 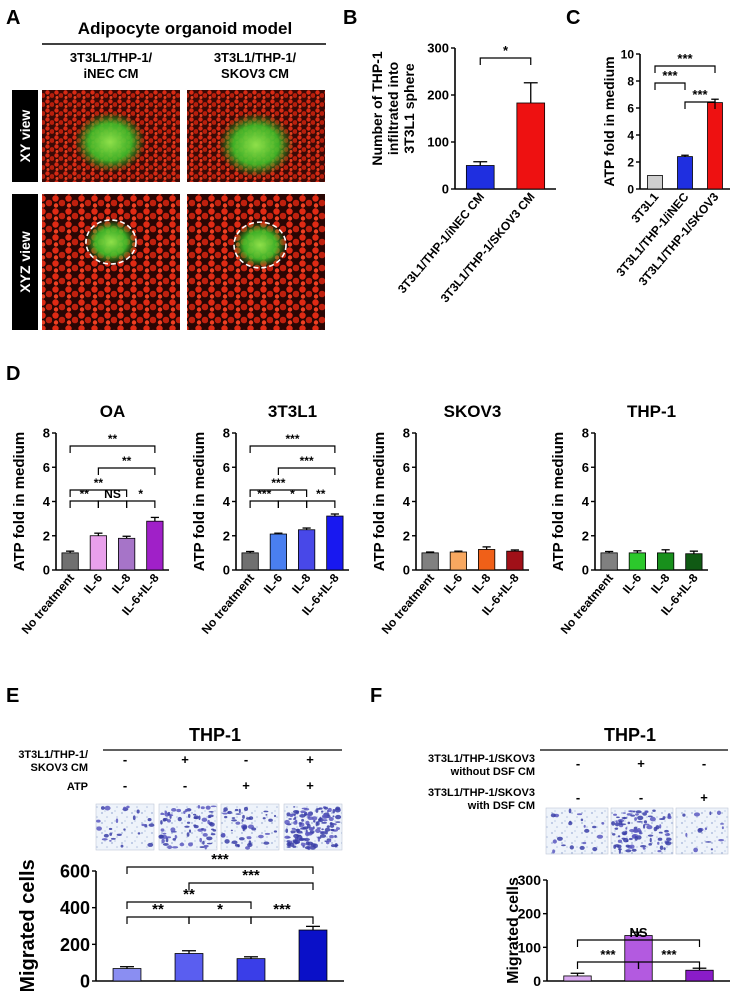 What do you see at coordinates (13, 18) in the screenshot?
I see `panel-letter-a: A` at bounding box center [13, 18].